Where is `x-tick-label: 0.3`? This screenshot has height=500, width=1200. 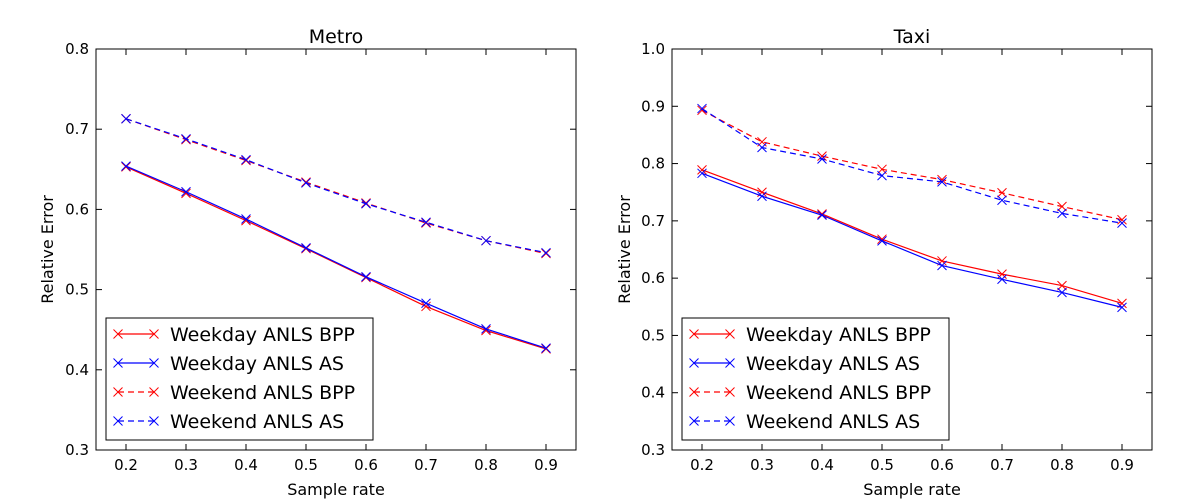
x-tick-label: 0.3 is located at coordinates (186, 465).